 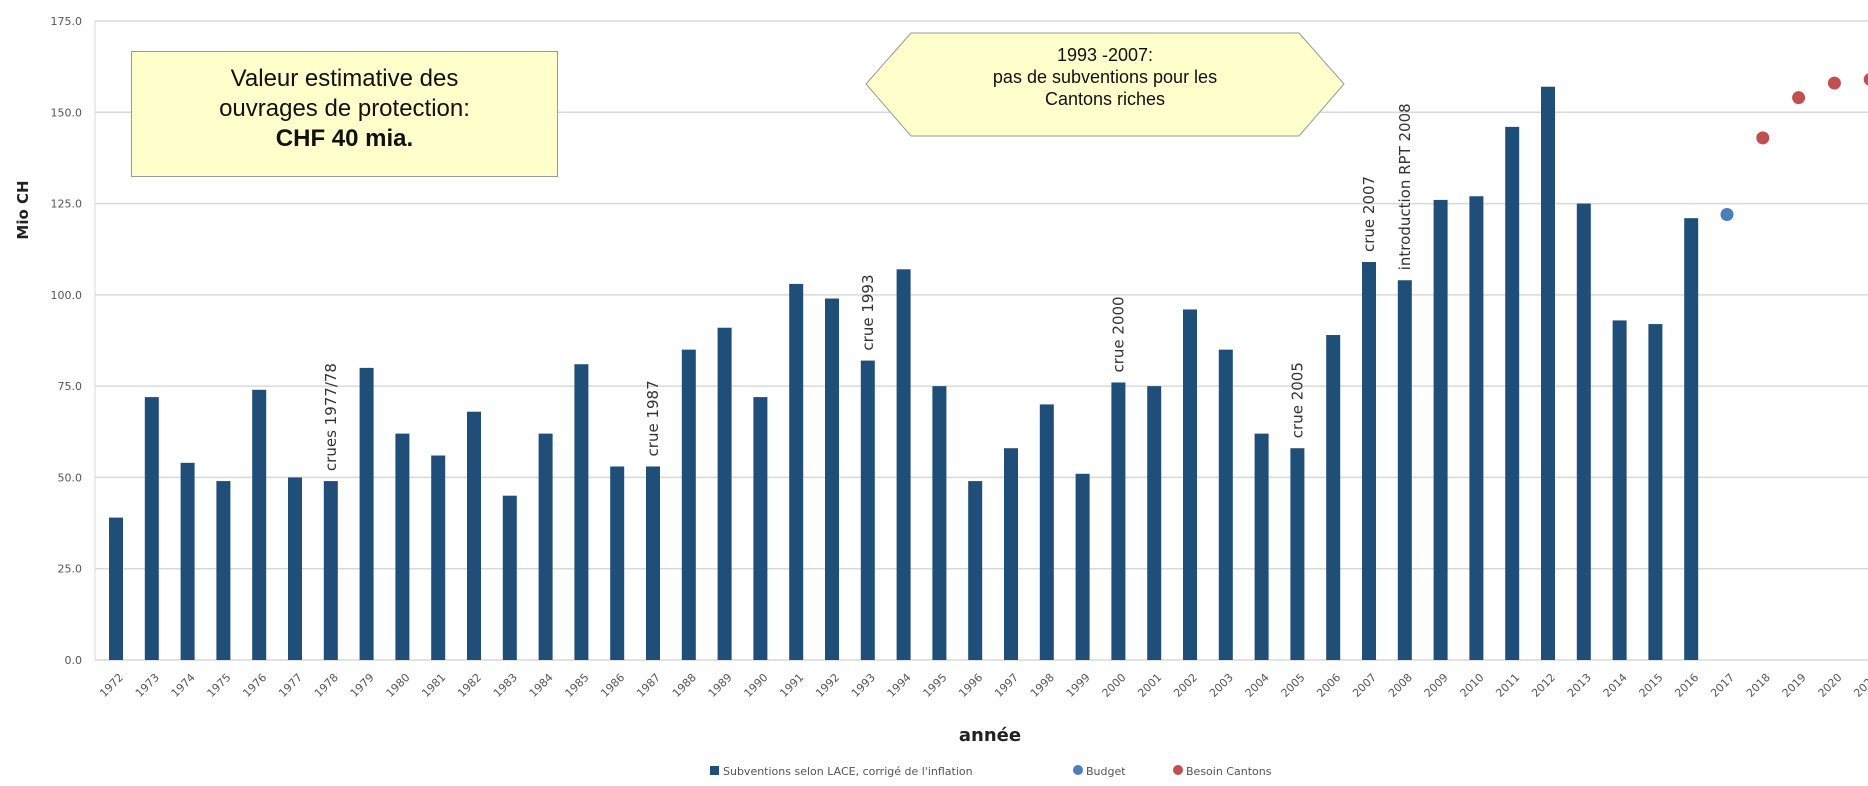 I want to click on bar-1980, so click(x=402, y=546).